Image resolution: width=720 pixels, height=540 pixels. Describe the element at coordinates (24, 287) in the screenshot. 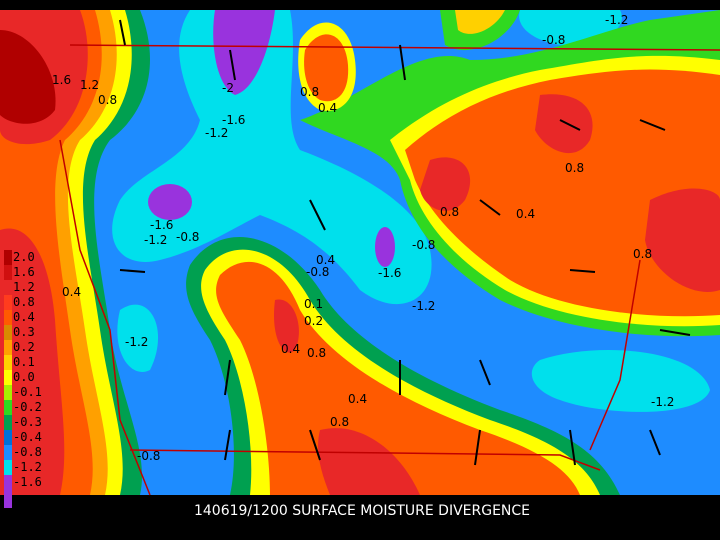

I see `legend-label: 1.2` at that location.